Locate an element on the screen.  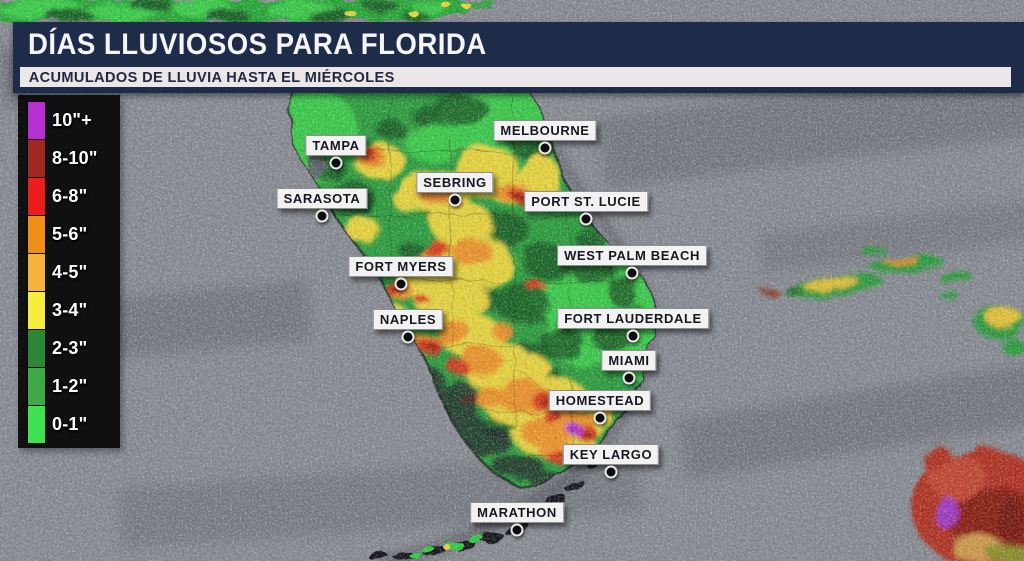
legend-item: 4-5" is located at coordinates (73, 272).